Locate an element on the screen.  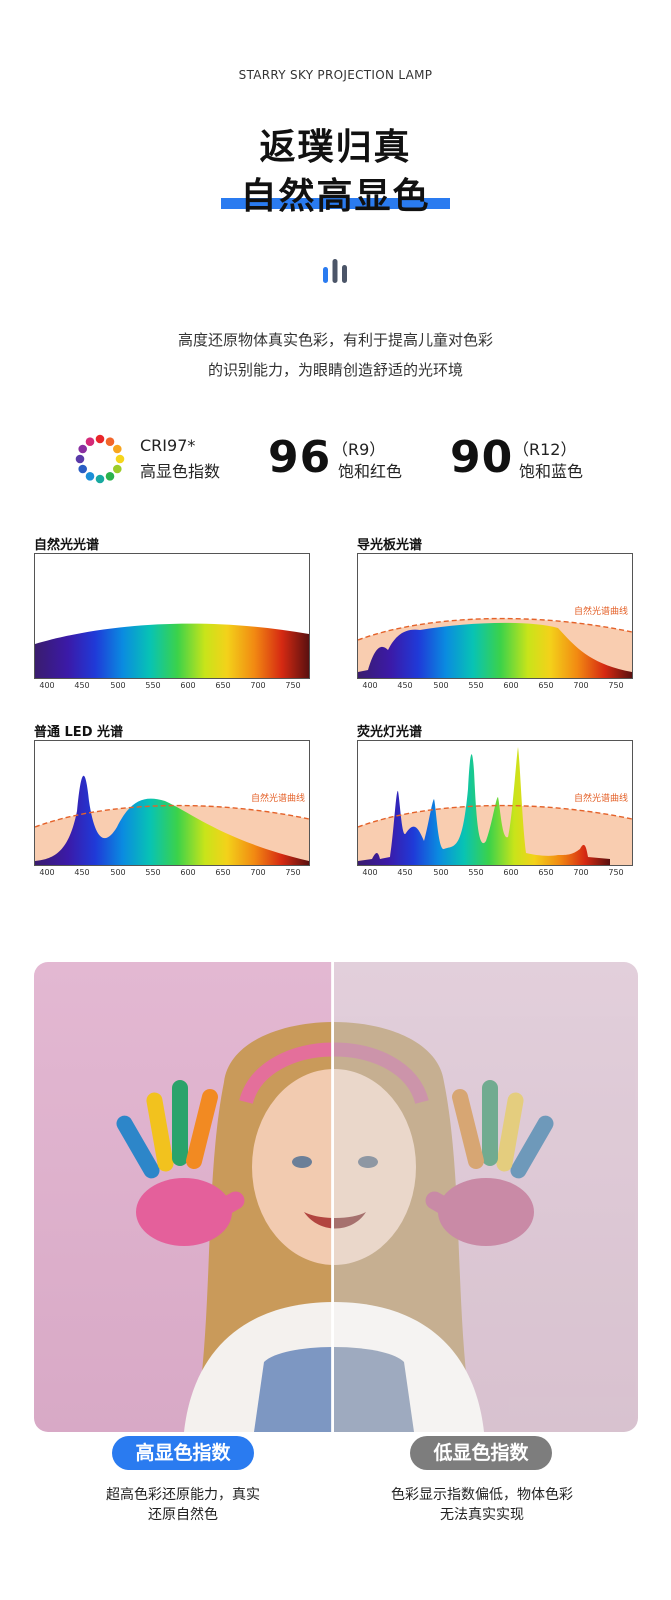
cri-label: CRI97* is located at coordinates (168, 445).